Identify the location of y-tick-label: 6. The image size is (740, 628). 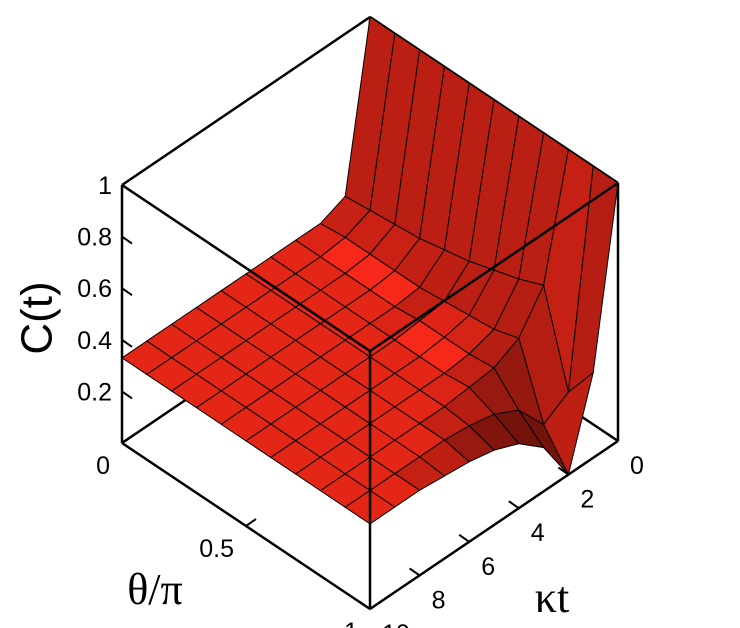
(488, 567).